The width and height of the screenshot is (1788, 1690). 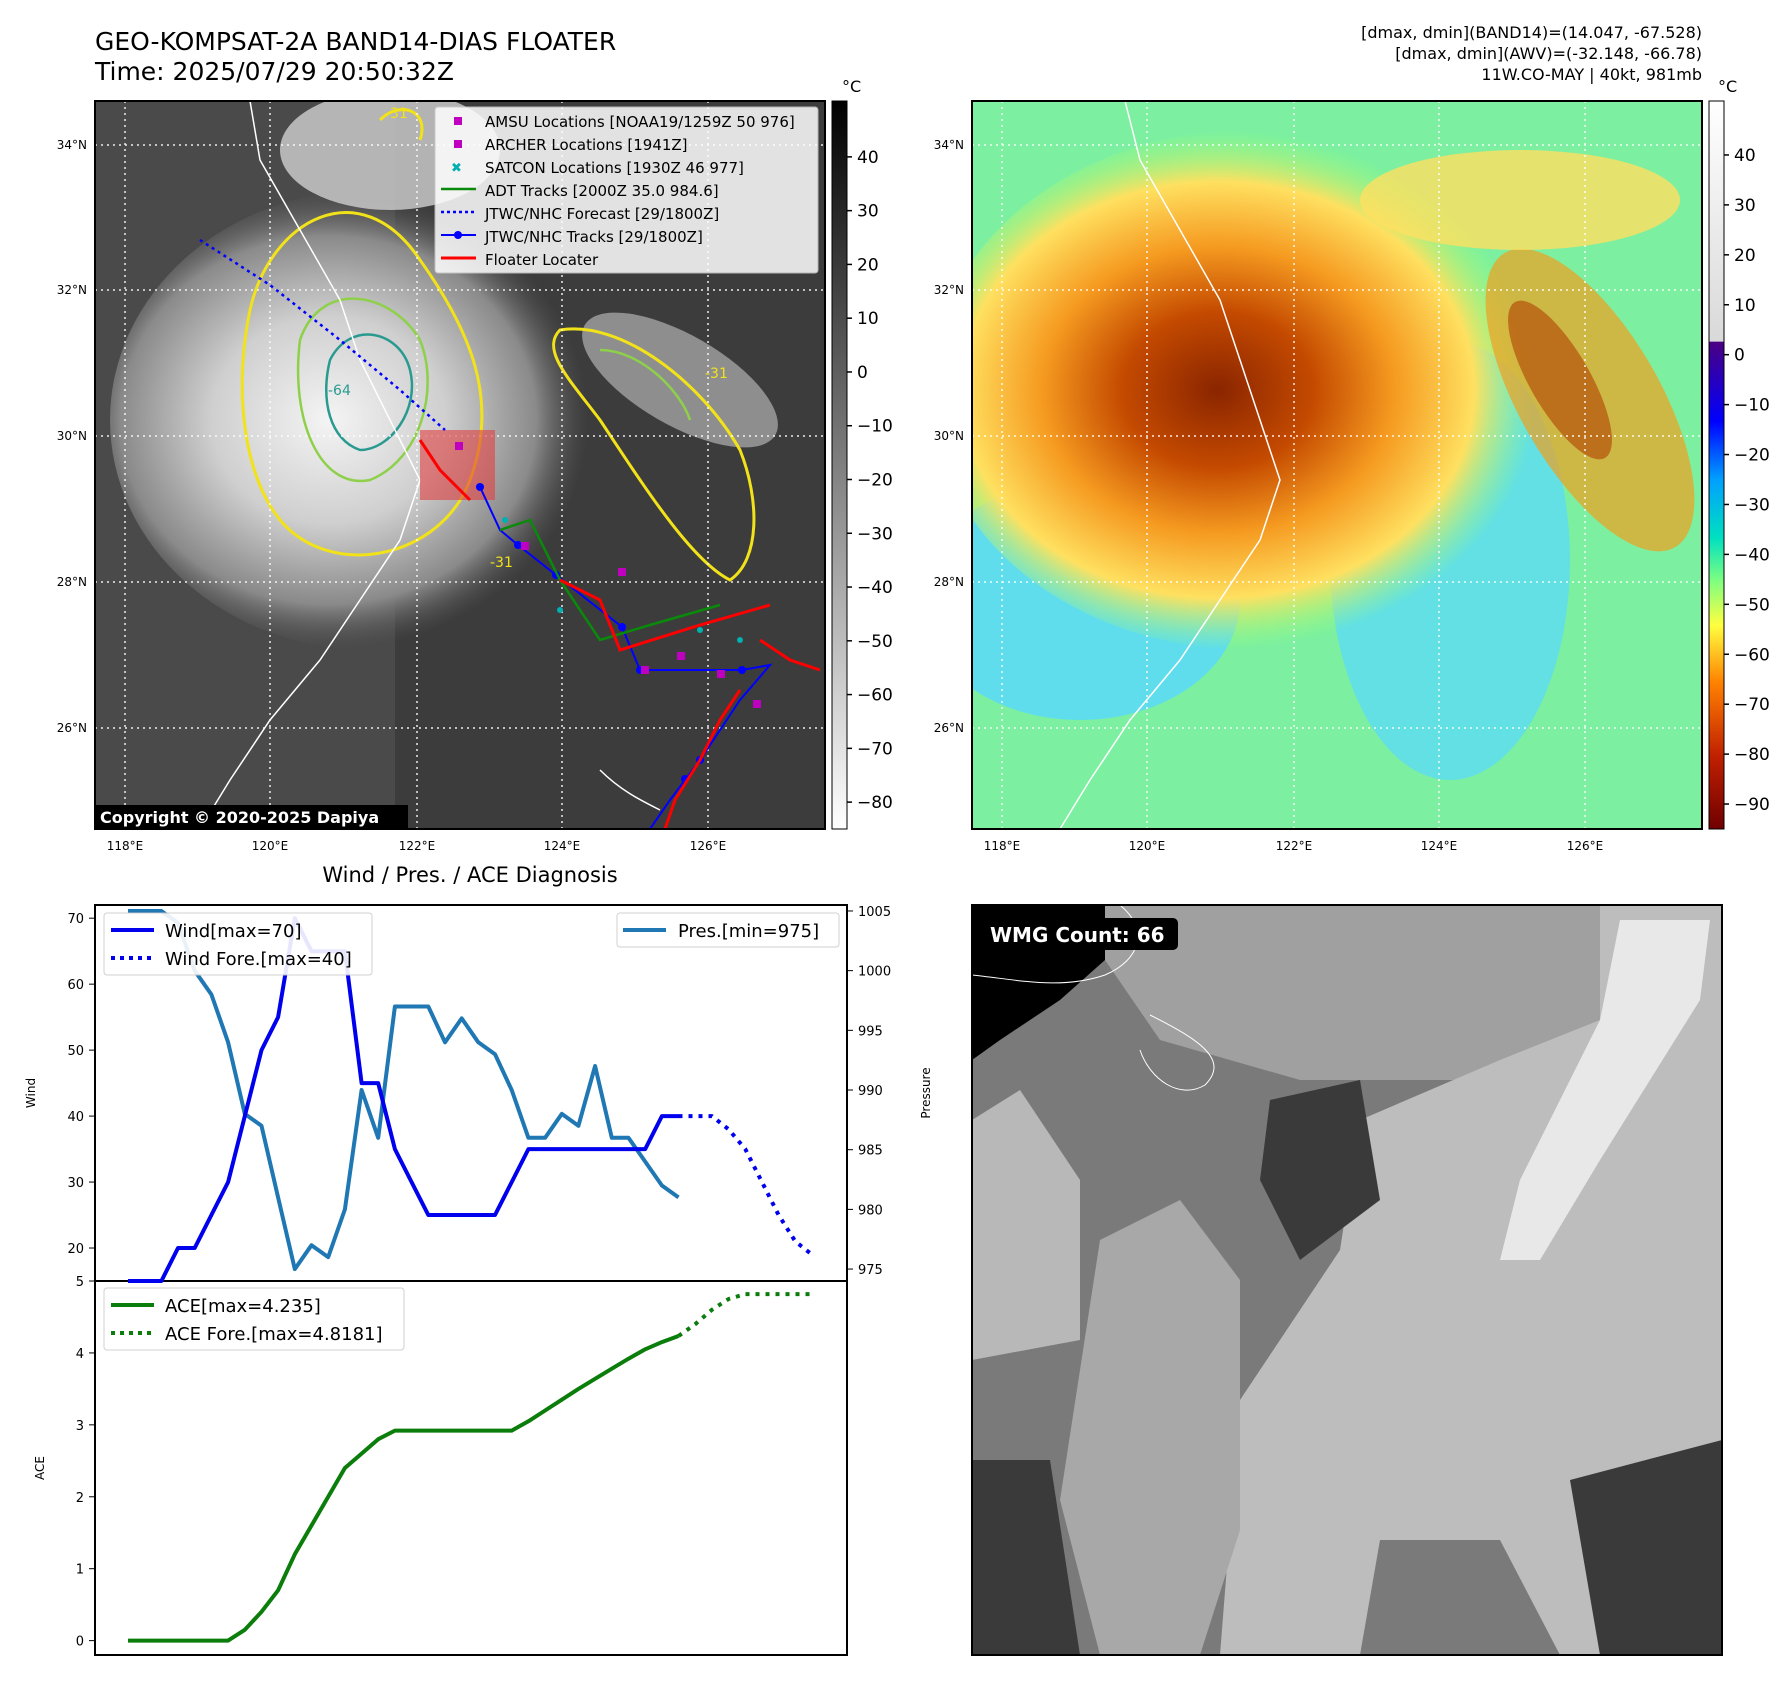 I want to click on wind-series-line, so click(x=403, y=1099).